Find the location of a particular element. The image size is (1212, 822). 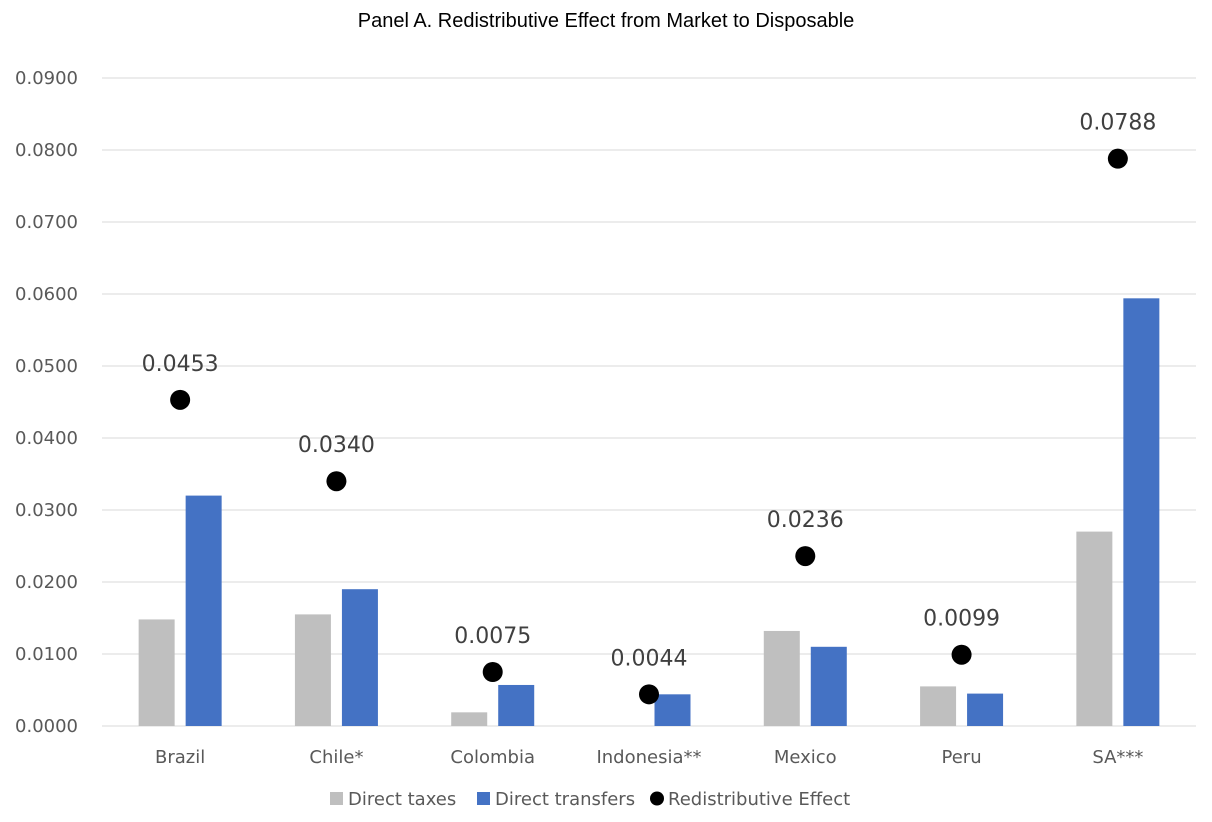

legend-label: Redistributive Effect is located at coordinates (759, 799).